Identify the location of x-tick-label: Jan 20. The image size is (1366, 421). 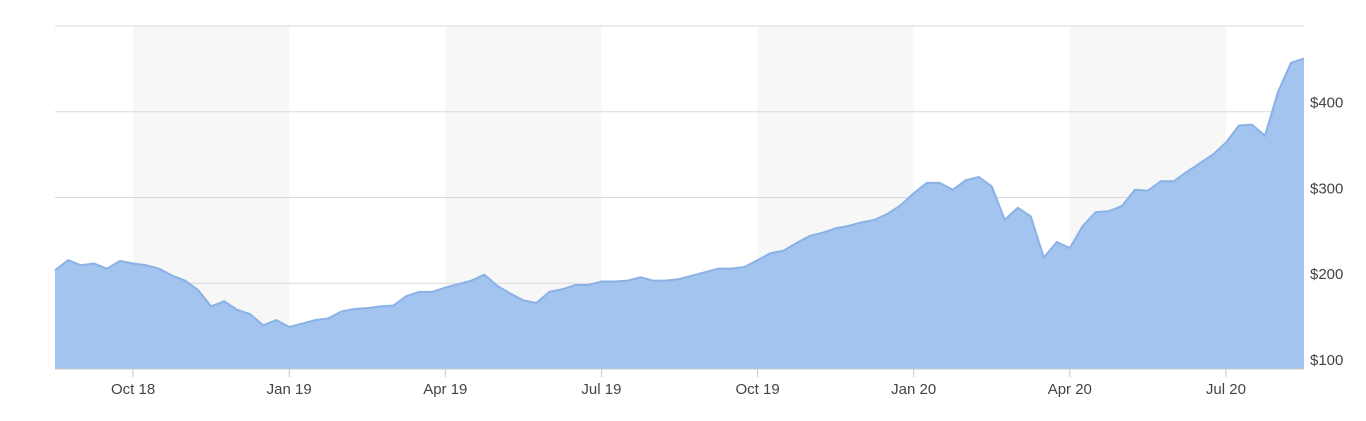
(913, 389).